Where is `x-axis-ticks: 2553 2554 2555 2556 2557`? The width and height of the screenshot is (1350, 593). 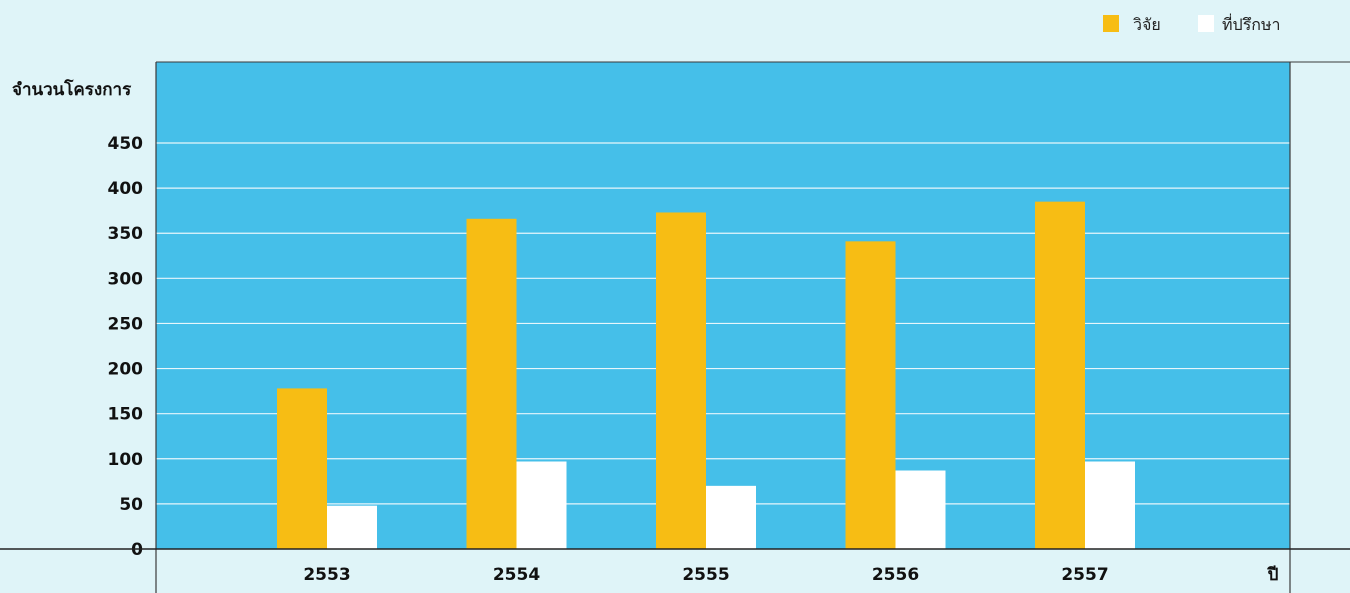
x-axis-ticks: 2553 2554 2555 2556 2557 is located at coordinates (705, 575).